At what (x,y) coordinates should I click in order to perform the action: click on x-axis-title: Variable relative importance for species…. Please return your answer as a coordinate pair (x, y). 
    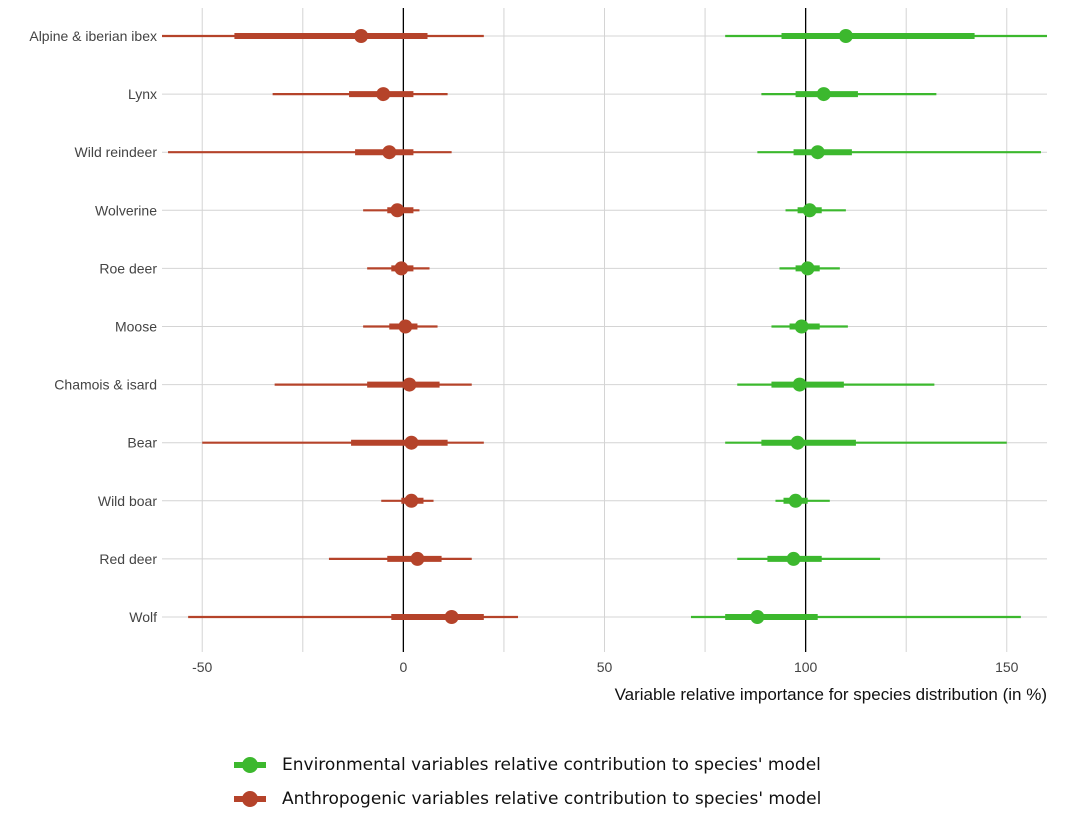
    Looking at the image, I should click on (831, 694).